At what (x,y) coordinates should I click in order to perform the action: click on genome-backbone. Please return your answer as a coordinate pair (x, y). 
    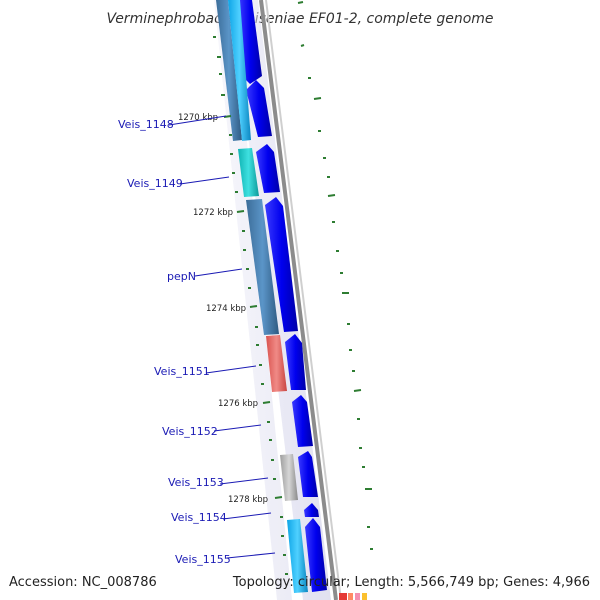
    Looking at the image, I should click on (300, 300).